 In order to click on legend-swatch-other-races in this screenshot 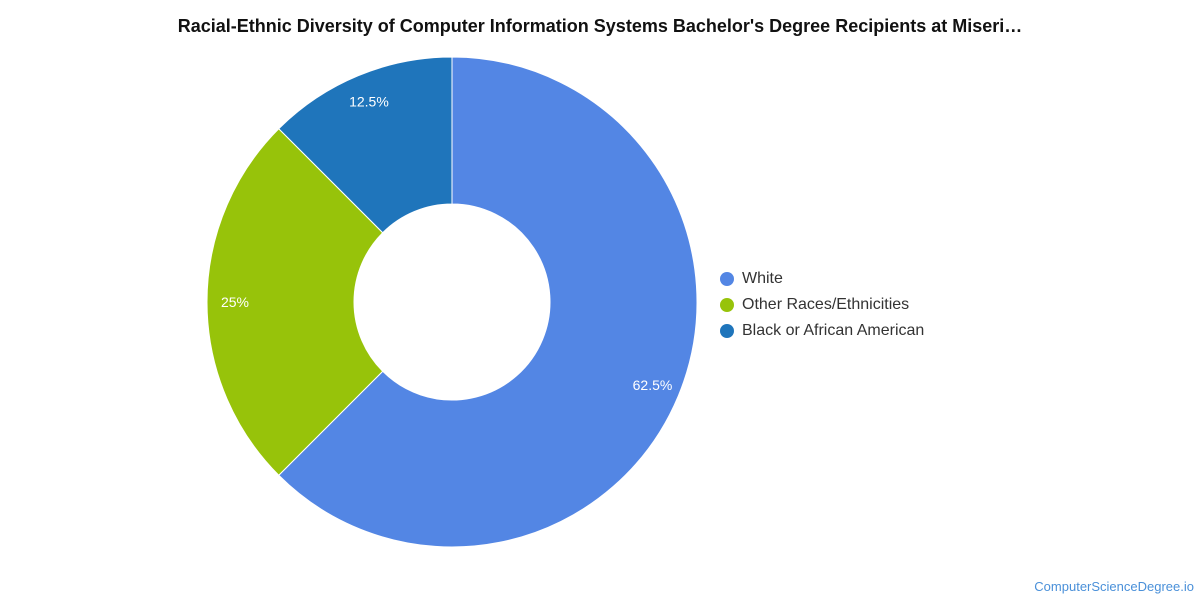, I will do `click(727, 305)`.